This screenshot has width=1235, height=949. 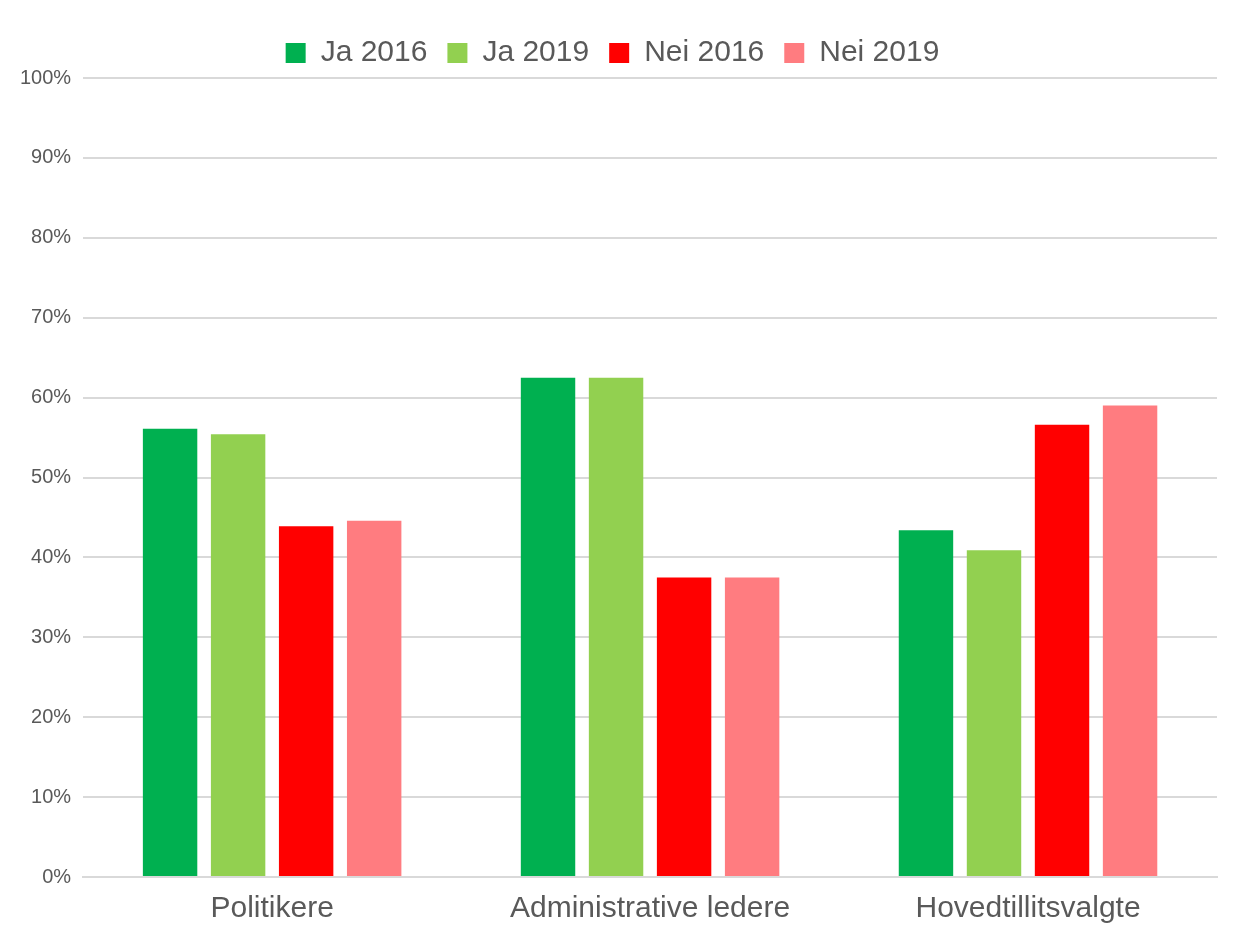 What do you see at coordinates (650, 907) in the screenshot?
I see `x-tick-label: Administrative ledere` at bounding box center [650, 907].